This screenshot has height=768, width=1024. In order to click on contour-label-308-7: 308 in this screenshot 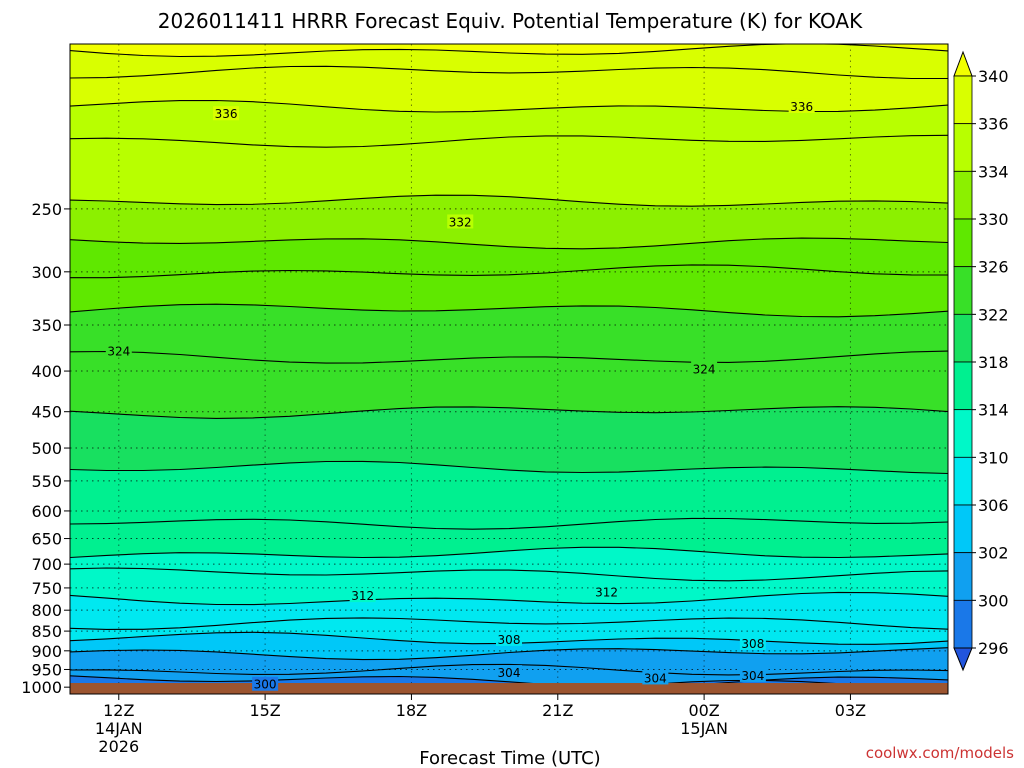, I will do `click(509, 639)`.